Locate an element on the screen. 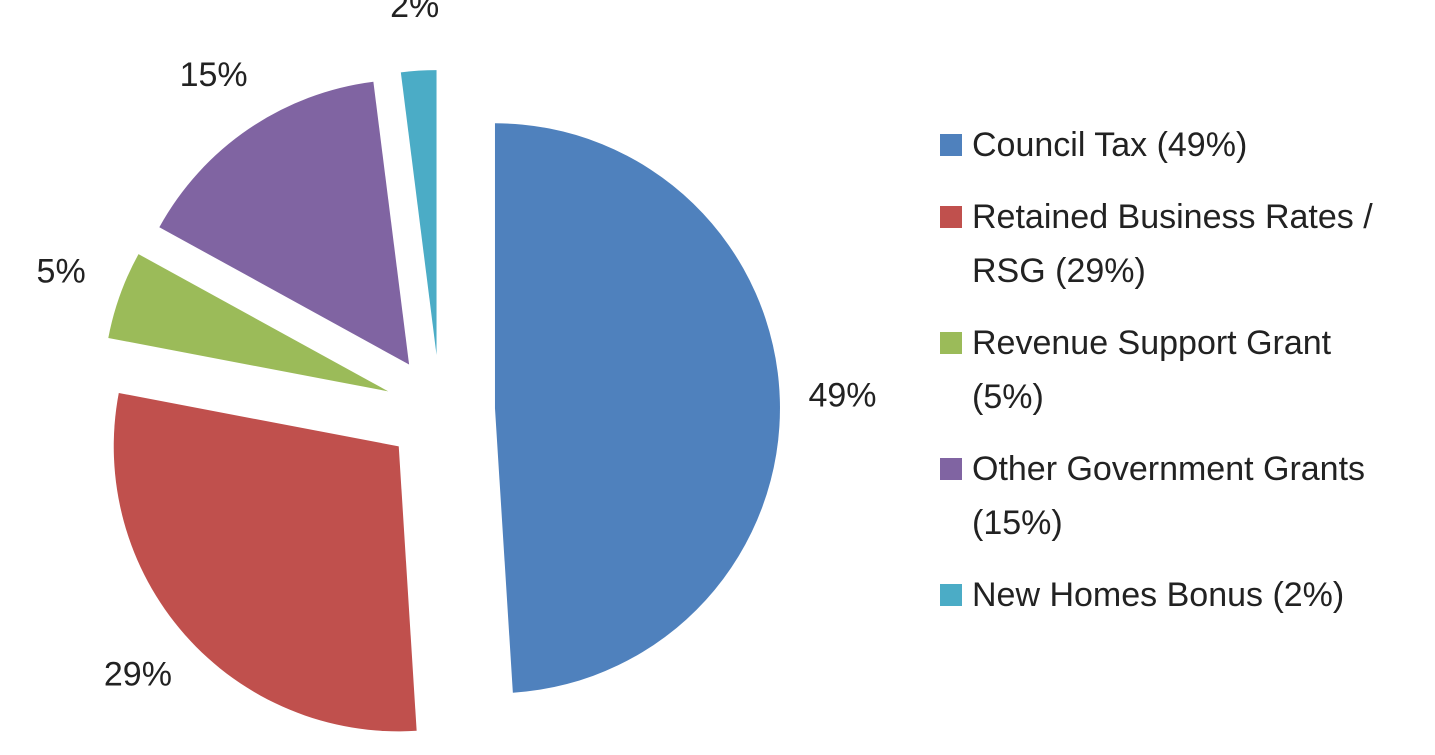  data-label: 49% is located at coordinates (842, 395).